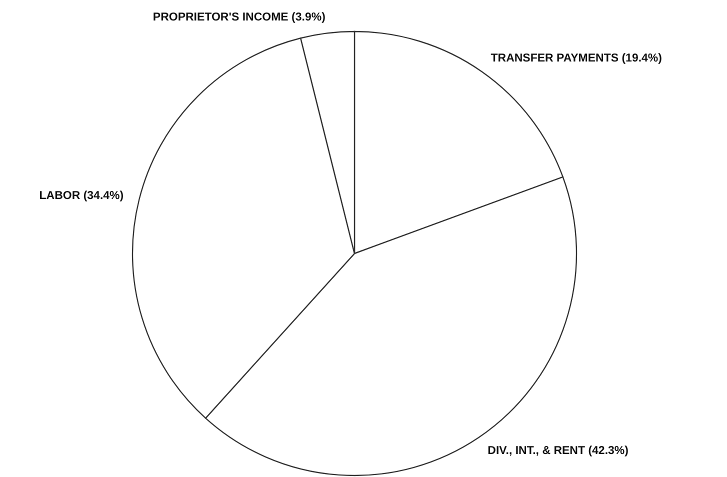  What do you see at coordinates (81, 196) in the screenshot?
I see `slice-label: LABOR (34.4%)` at bounding box center [81, 196].